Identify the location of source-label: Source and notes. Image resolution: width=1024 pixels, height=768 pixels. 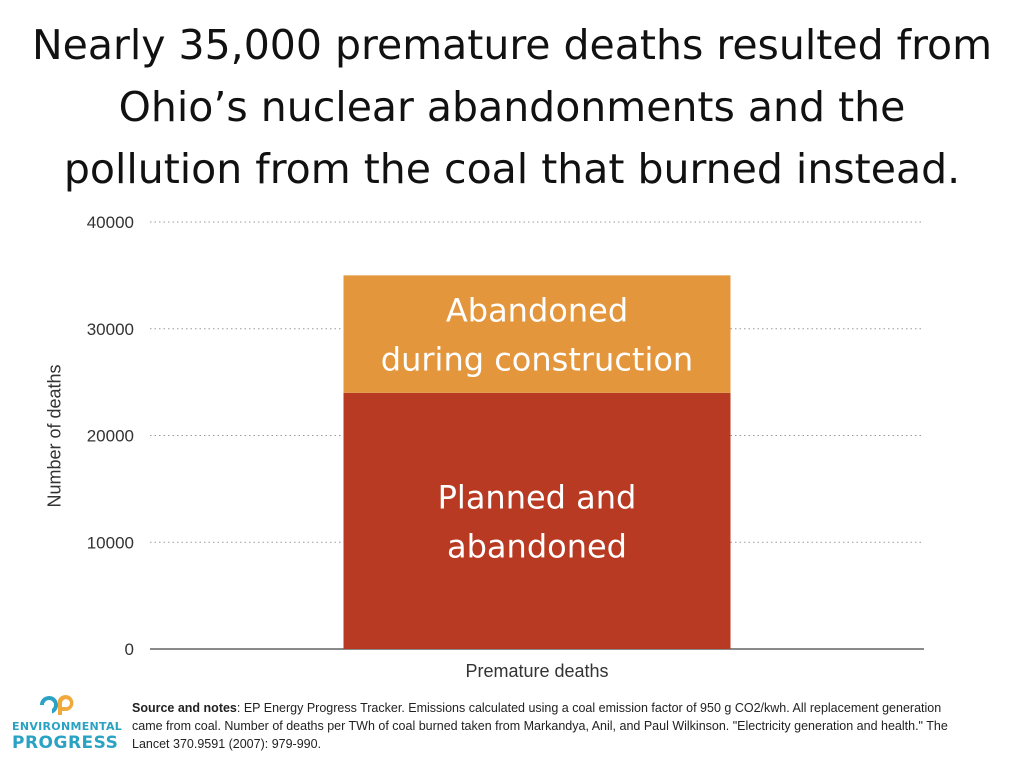
(184, 708).